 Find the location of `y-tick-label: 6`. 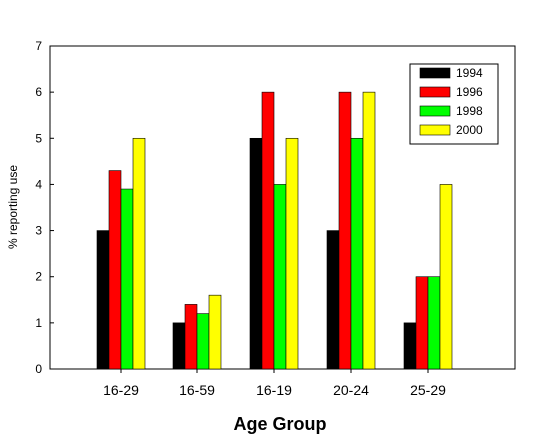

y-tick-label: 6 is located at coordinates (38, 92).